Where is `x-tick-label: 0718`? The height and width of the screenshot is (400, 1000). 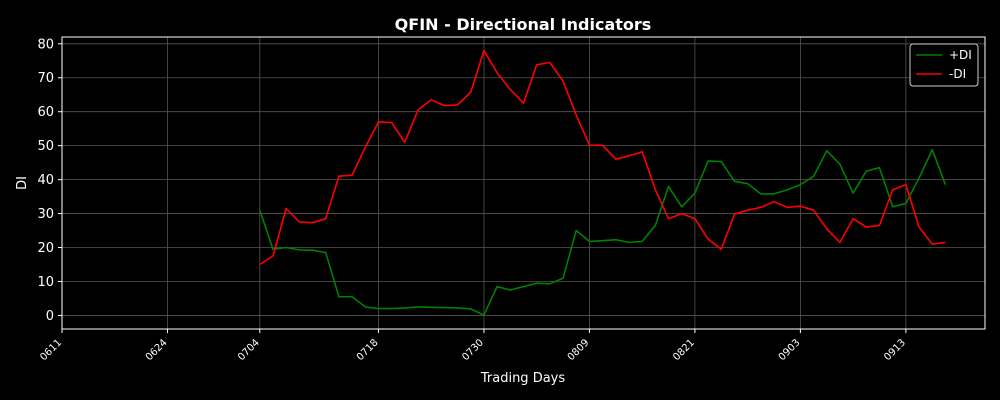
x-tick-label: 0718 is located at coordinates (368, 350).